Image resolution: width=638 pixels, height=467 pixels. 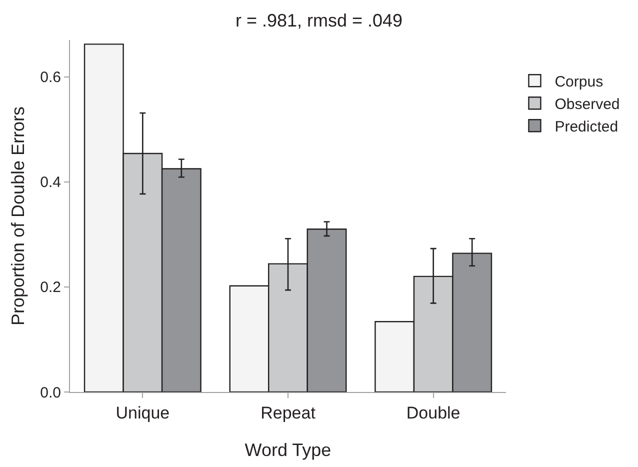 What do you see at coordinates (143, 412) in the screenshot?
I see `x-tick-label: Unique` at bounding box center [143, 412].